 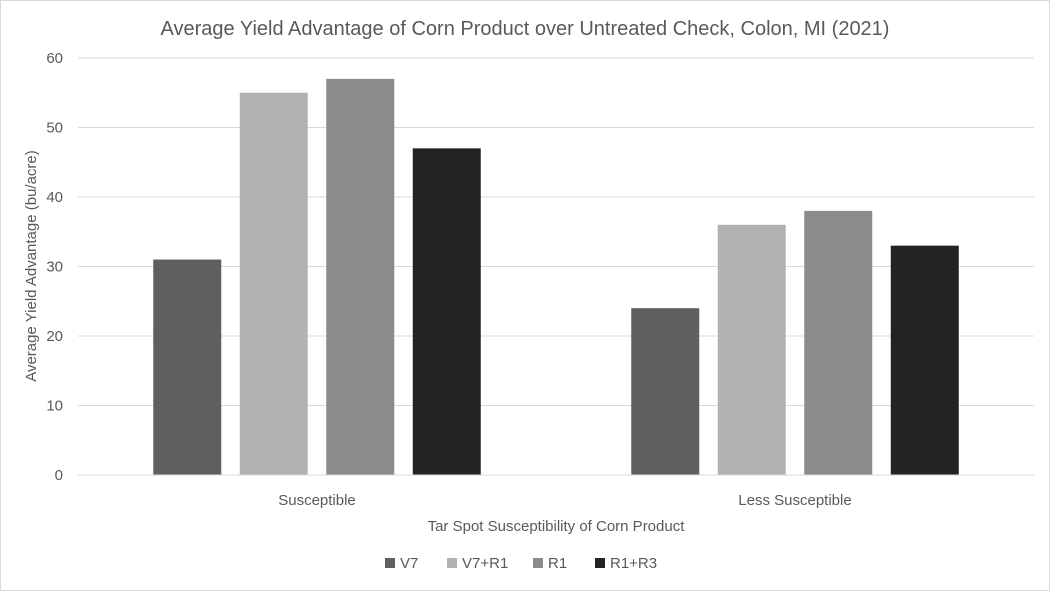 What do you see at coordinates (557, 526) in the screenshot?
I see `x-axis-title: Tar Spot Susceptibility of Corn Product` at bounding box center [557, 526].